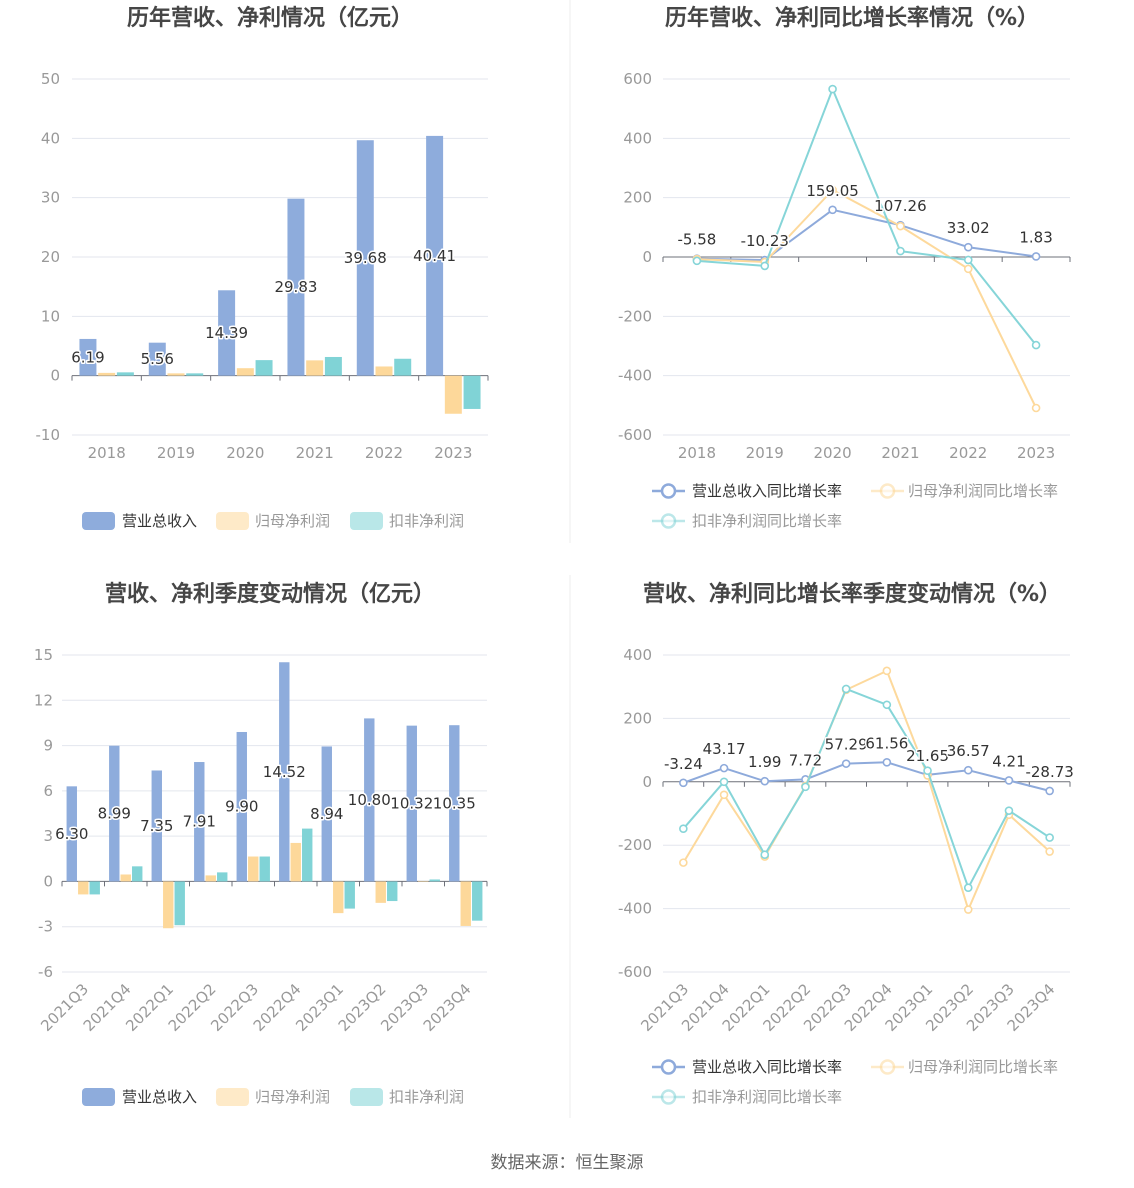  What do you see at coordinates (50, 79) in the screenshot?
I see `y-tick-label: 50` at bounding box center [50, 79].